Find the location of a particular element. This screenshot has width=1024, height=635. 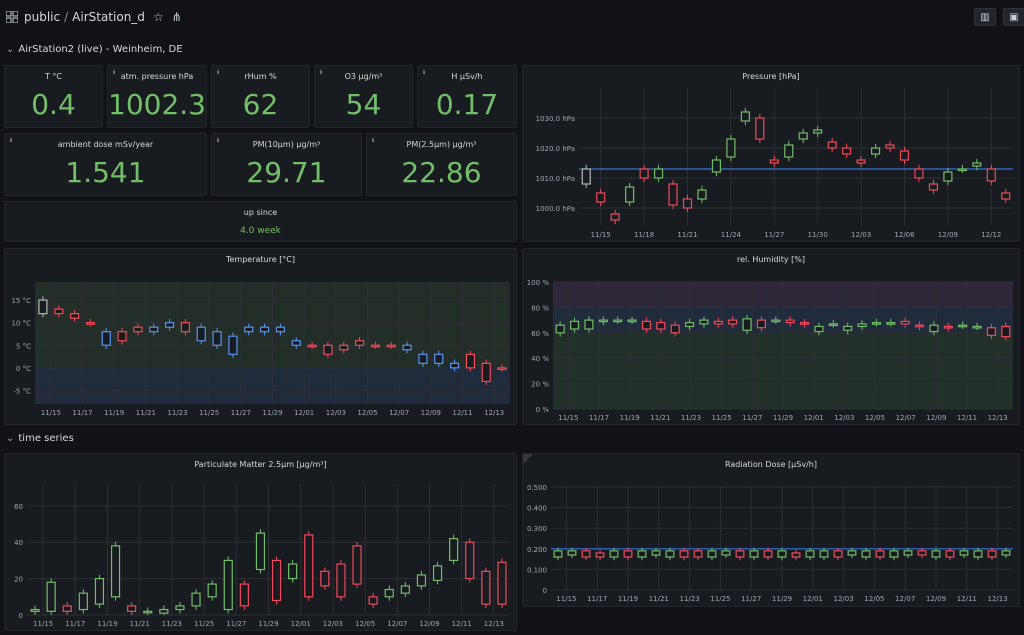

stat-value: 1.541 is located at coordinates (105, 172).